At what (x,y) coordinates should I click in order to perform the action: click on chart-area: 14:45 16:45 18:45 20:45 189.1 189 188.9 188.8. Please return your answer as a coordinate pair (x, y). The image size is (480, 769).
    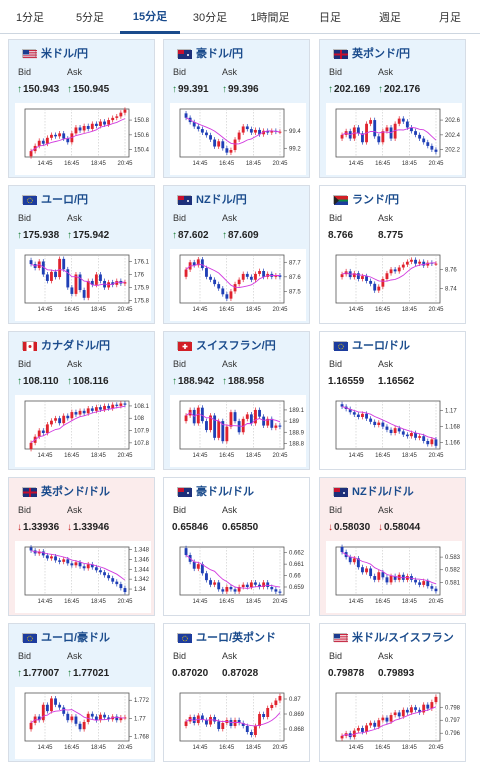
    Looking at the image, I should click on (238, 431).